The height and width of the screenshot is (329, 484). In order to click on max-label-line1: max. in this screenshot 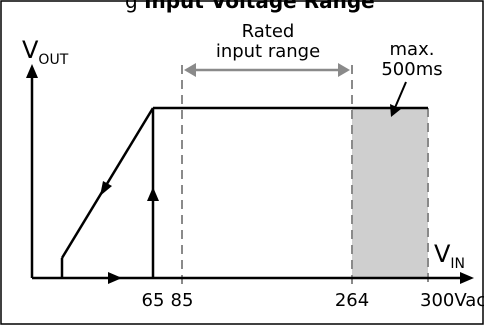, I will do `click(412, 49)`.